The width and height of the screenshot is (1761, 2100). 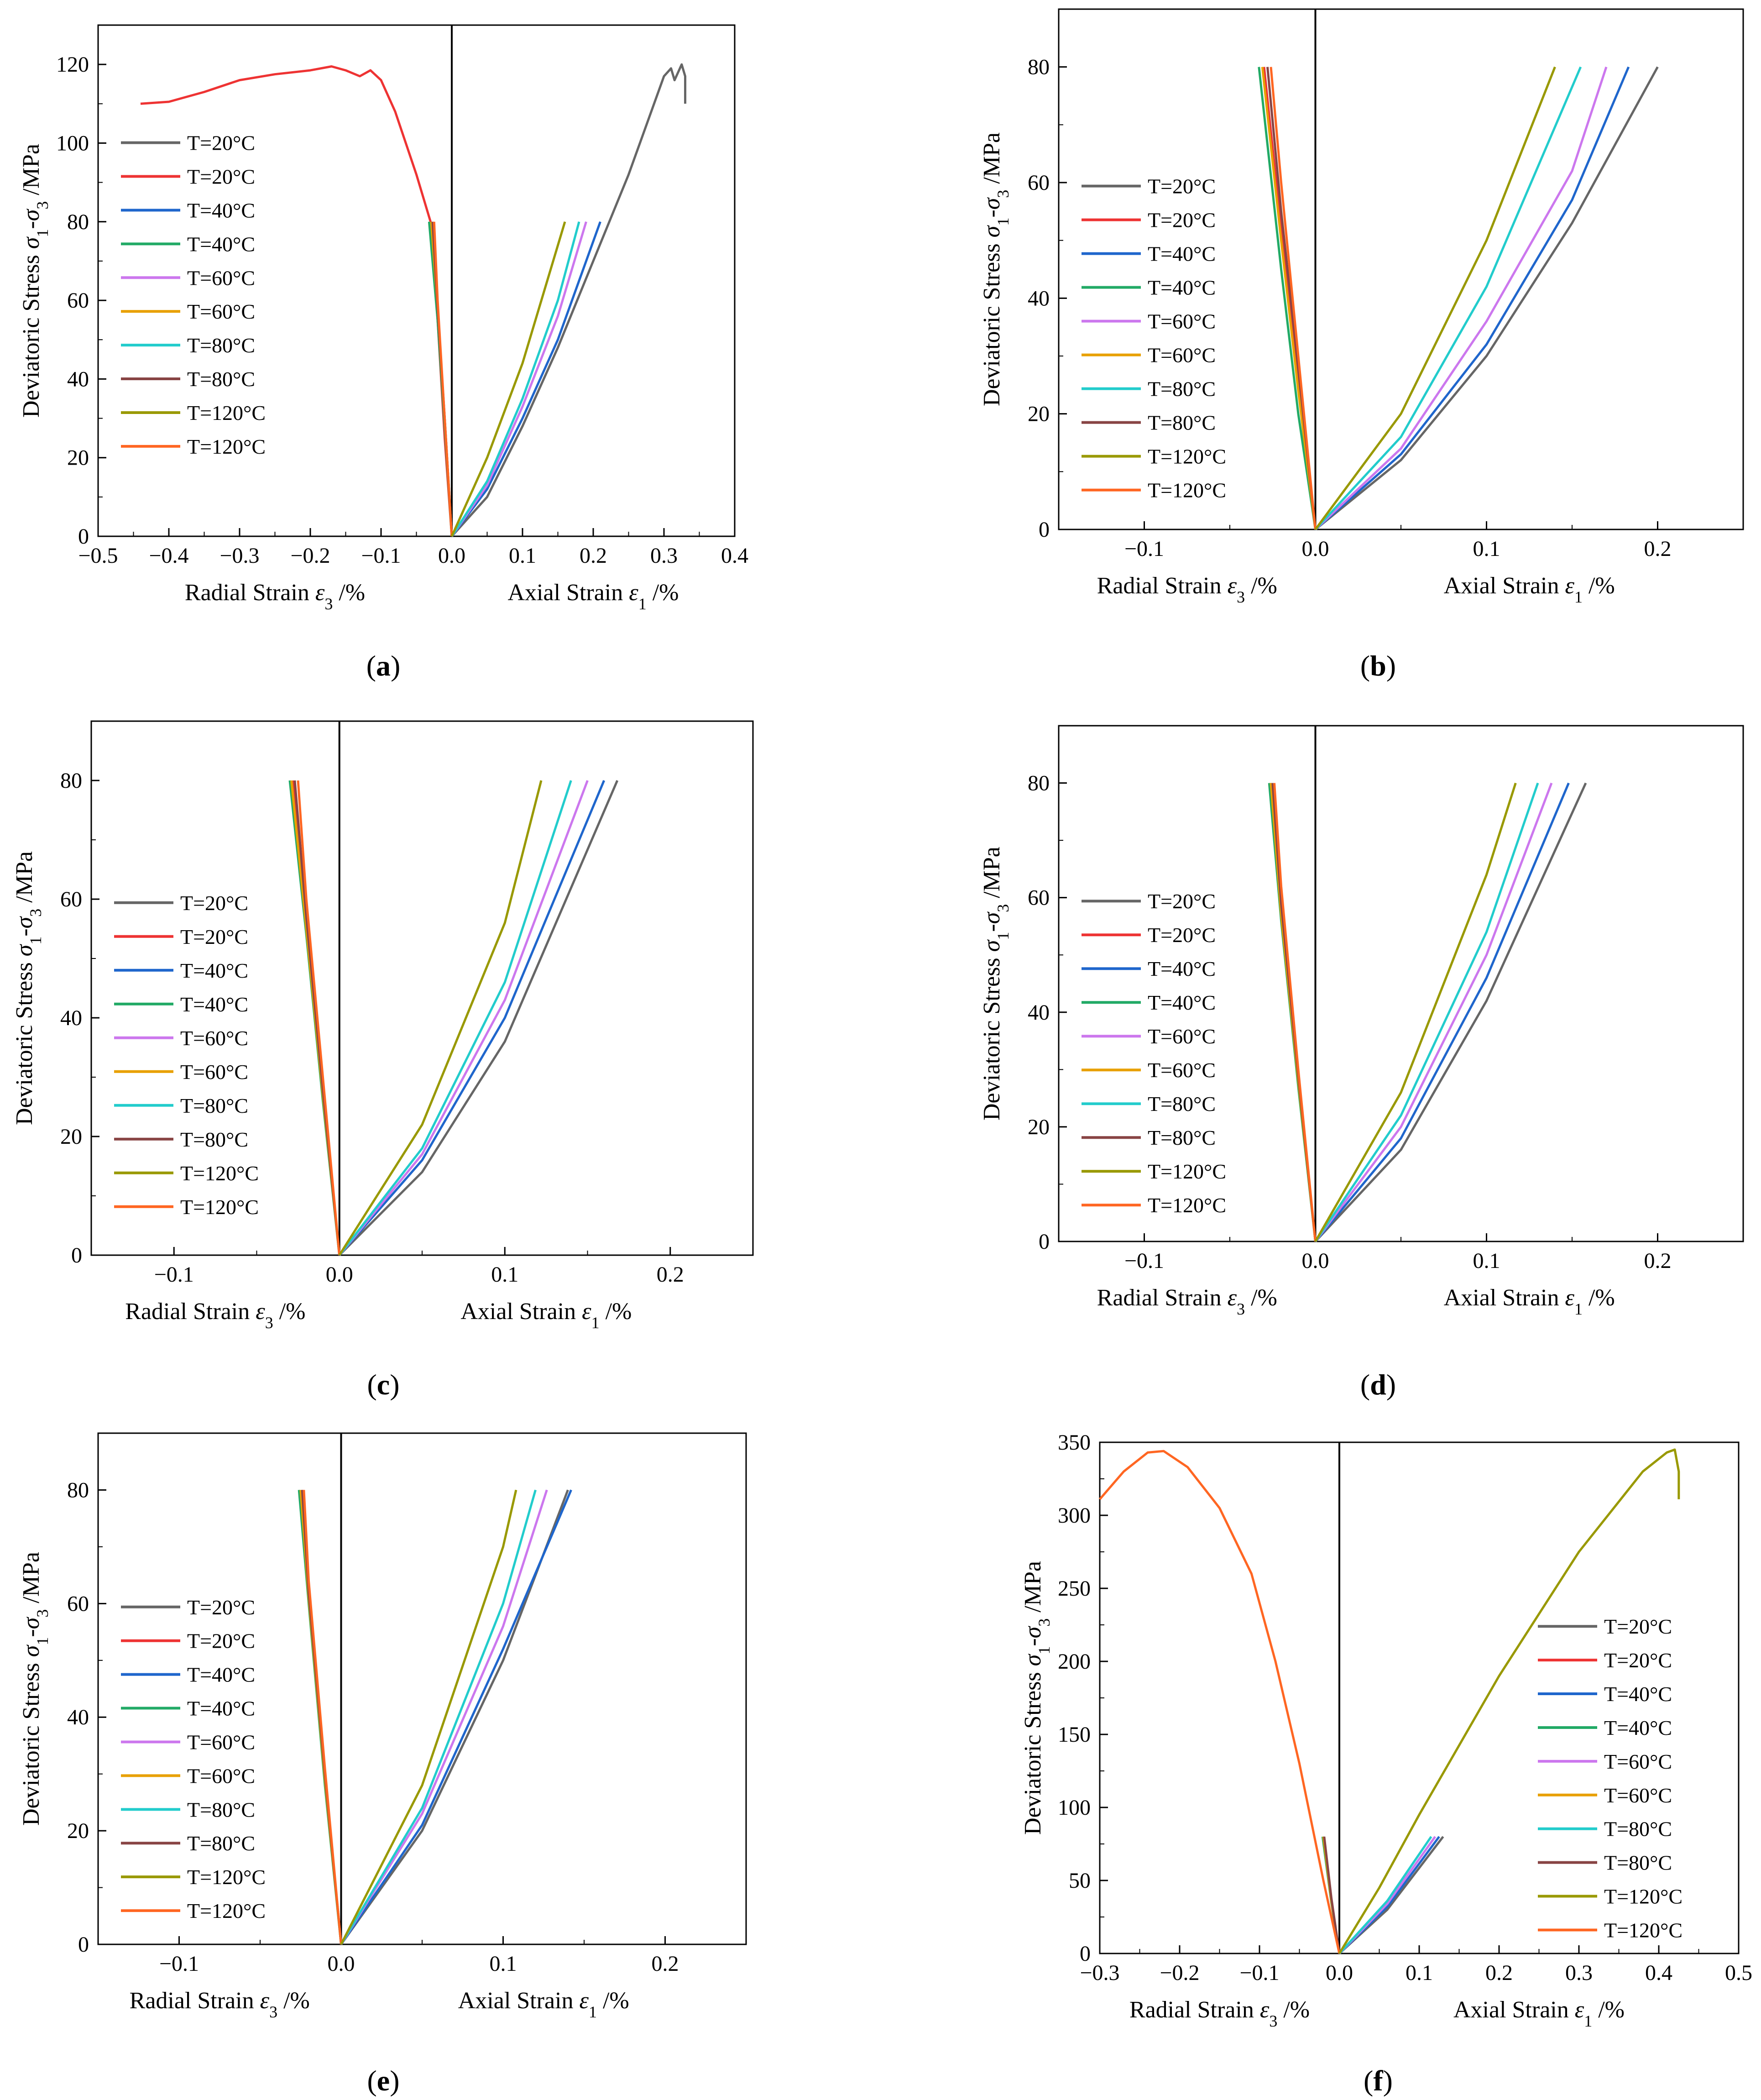 What do you see at coordinates (1378, 1384) in the screenshot?
I see `caption-letter: d` at bounding box center [1378, 1384].